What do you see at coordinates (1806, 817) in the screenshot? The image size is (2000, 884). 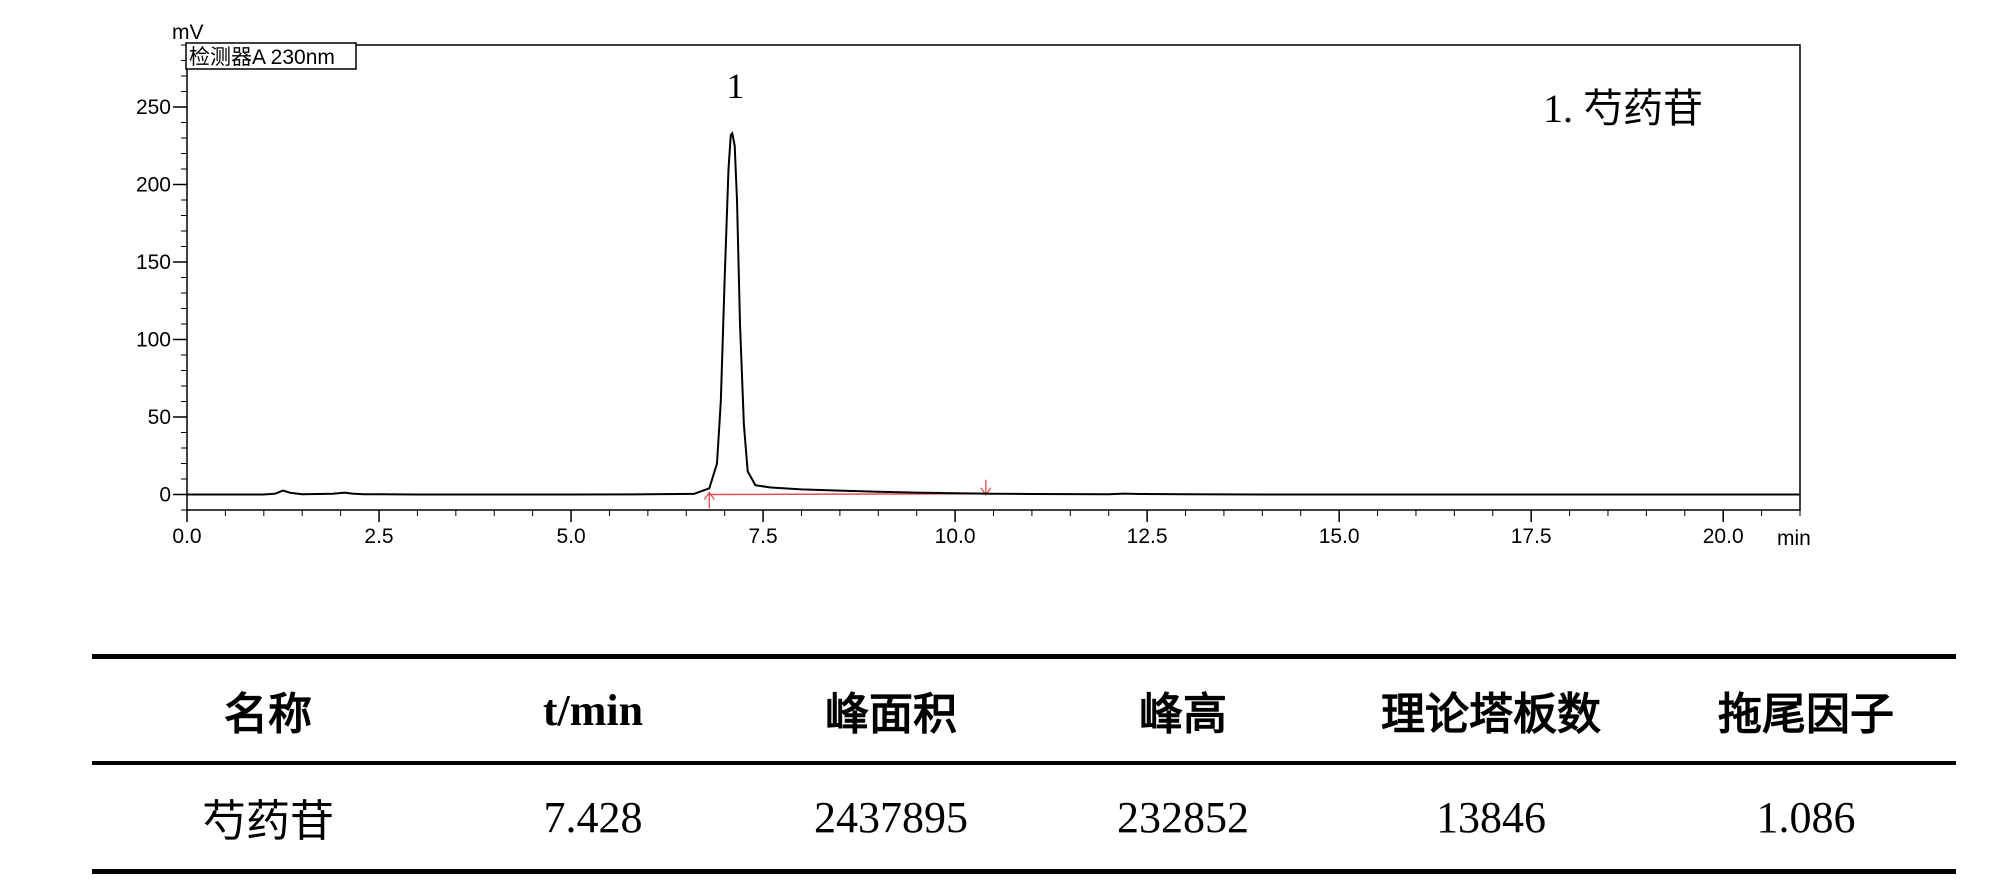 I see `cell-tailing-factor: 1.086` at bounding box center [1806, 817].